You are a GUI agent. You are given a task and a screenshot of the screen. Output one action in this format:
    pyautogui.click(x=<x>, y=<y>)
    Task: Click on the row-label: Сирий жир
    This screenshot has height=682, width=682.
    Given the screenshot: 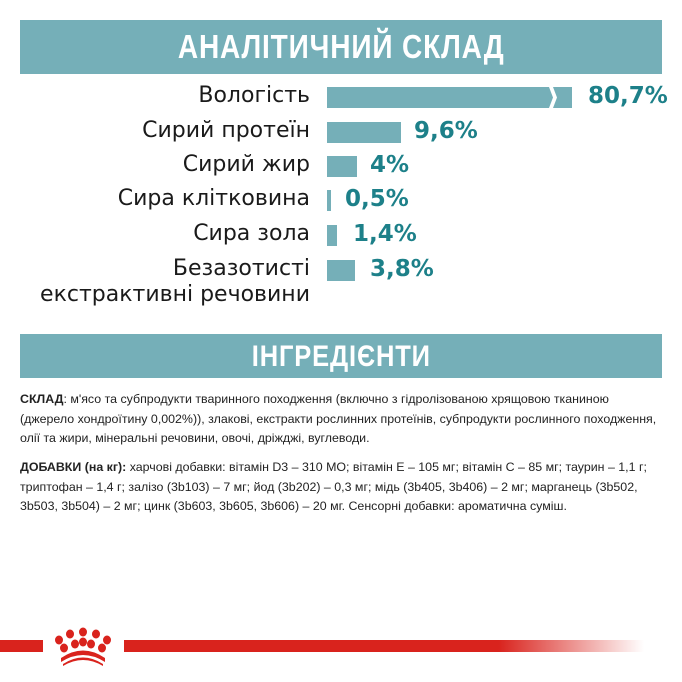 What is the action you would take?
    pyautogui.click(x=246, y=164)
    